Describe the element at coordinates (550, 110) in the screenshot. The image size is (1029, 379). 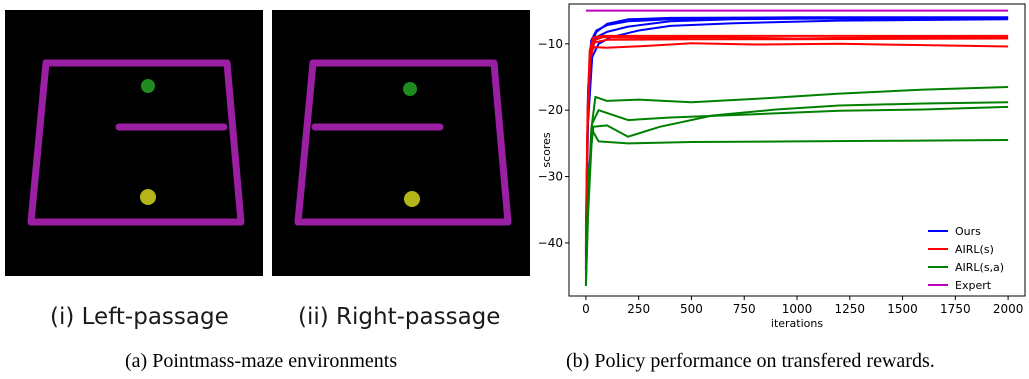
I see `y-tick-label: −20` at that location.